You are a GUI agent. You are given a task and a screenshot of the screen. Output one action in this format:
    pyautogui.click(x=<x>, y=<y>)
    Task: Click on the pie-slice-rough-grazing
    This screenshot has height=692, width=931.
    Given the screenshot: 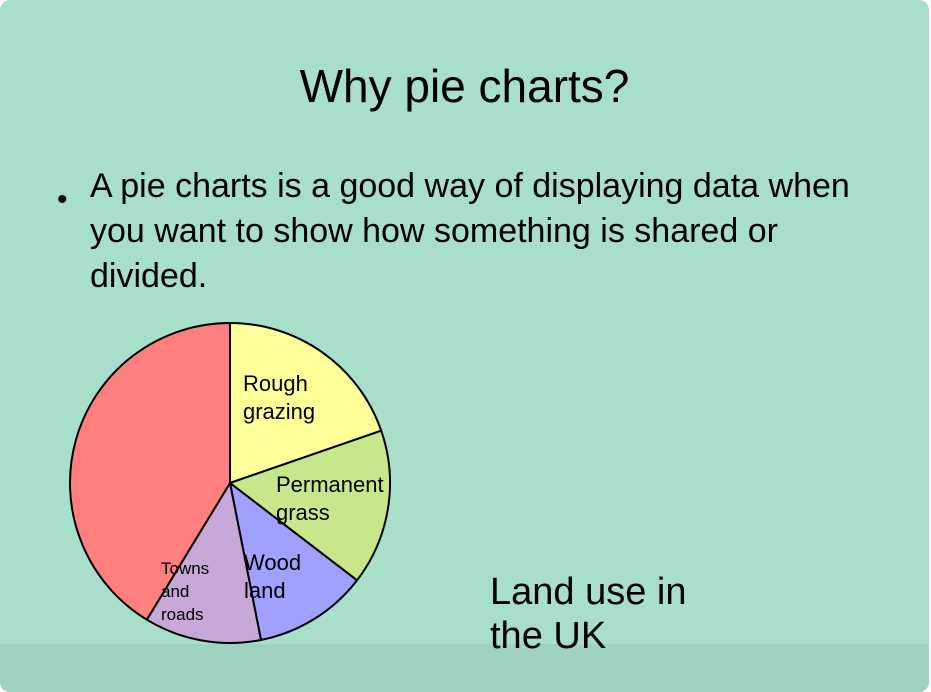 What is the action you would take?
    pyautogui.click(x=306, y=403)
    